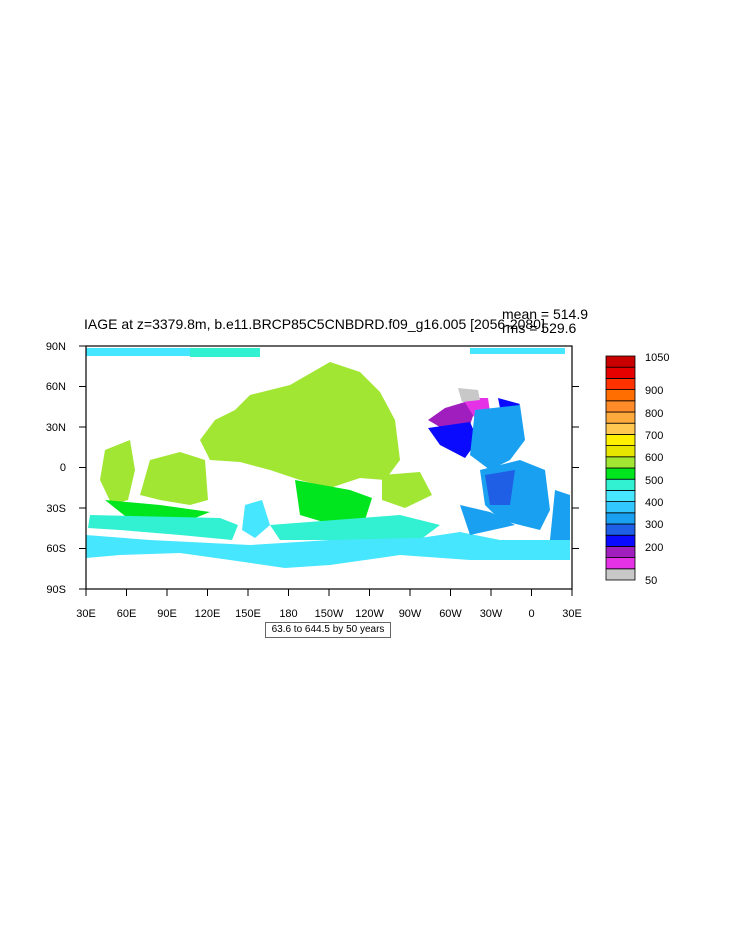  What do you see at coordinates (127, 614) in the screenshot?
I see `x-tick-label: 60E` at bounding box center [127, 614].